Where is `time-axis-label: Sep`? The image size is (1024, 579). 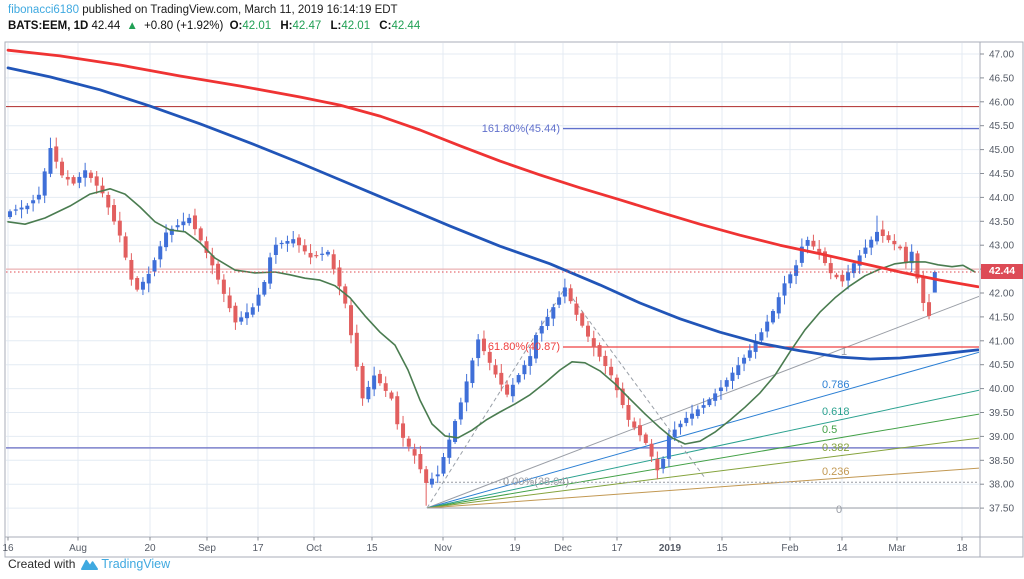
time-axis-label: Sep is located at coordinates (207, 548).